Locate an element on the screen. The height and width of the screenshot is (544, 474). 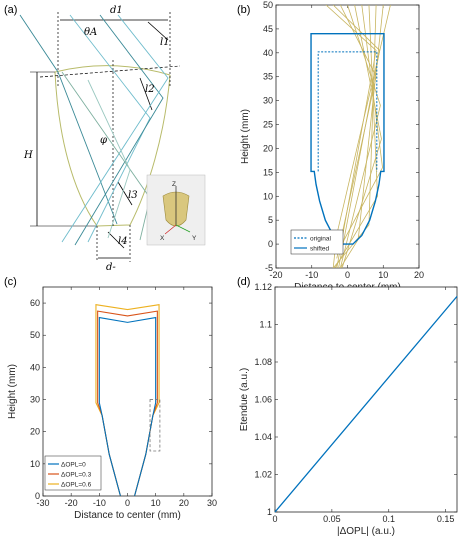
cpc-left-wall is located at coordinates (76, 149).